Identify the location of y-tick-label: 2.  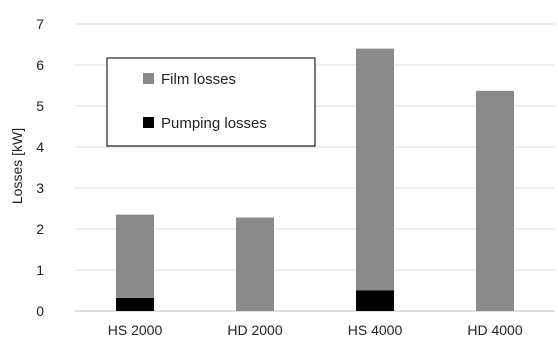
(40, 229).